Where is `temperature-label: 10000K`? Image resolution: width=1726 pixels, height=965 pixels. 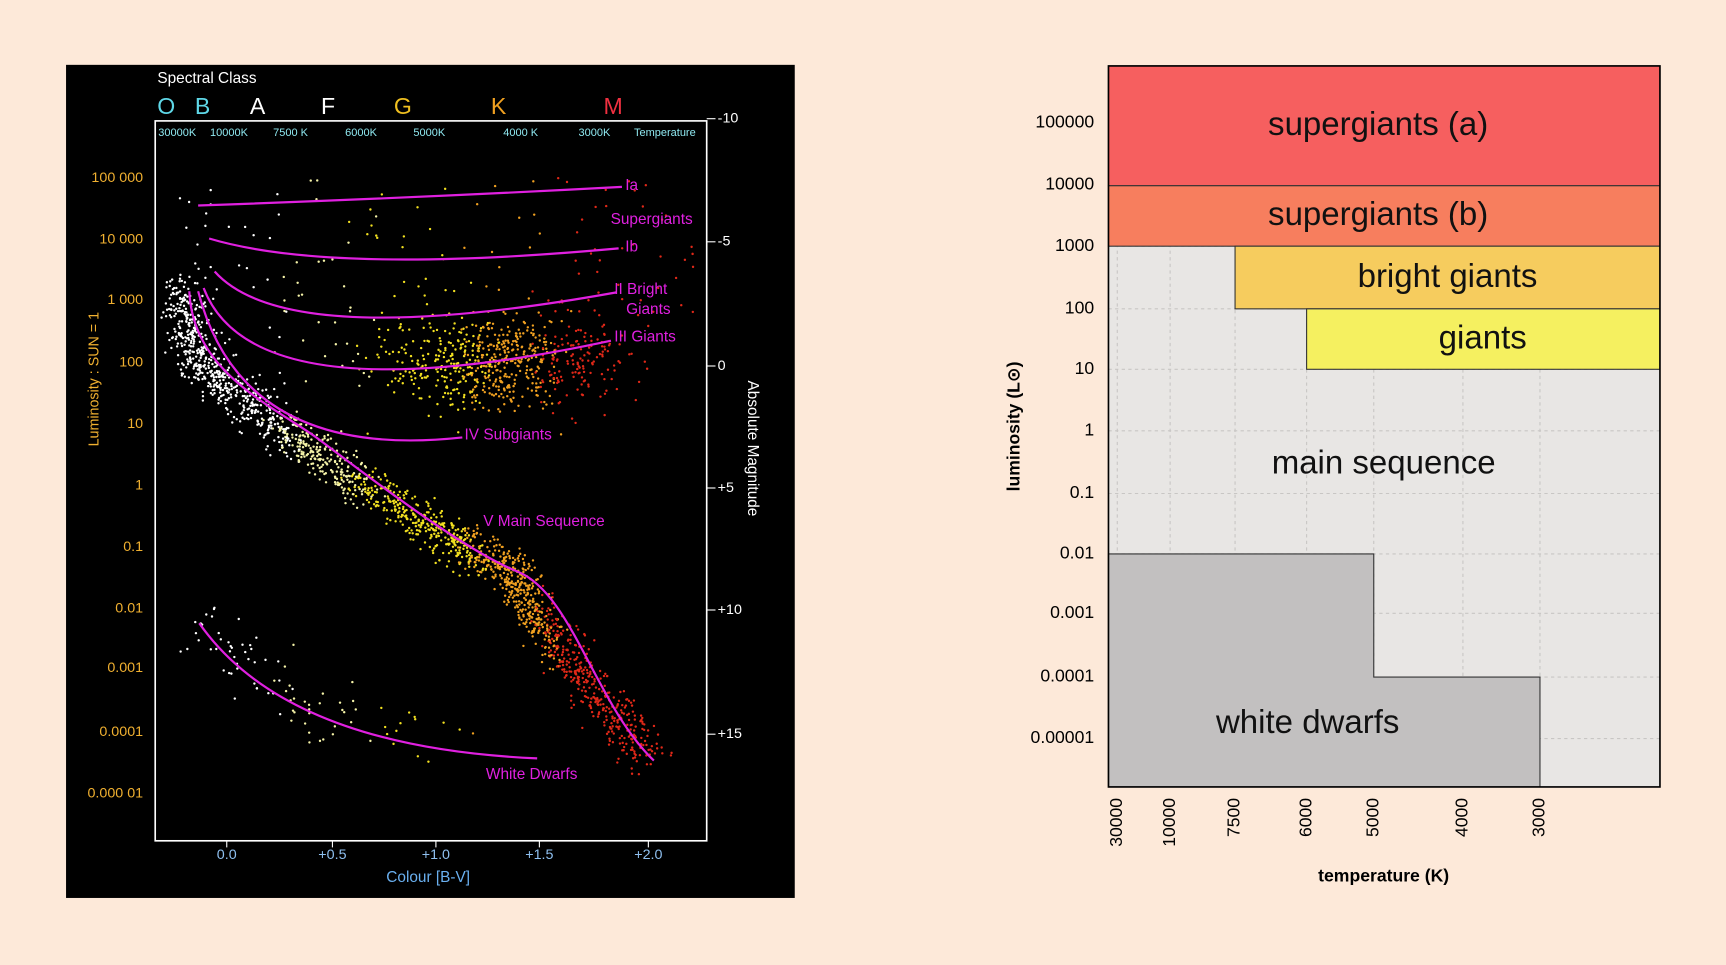
temperature-label: 10000K is located at coordinates (229, 133).